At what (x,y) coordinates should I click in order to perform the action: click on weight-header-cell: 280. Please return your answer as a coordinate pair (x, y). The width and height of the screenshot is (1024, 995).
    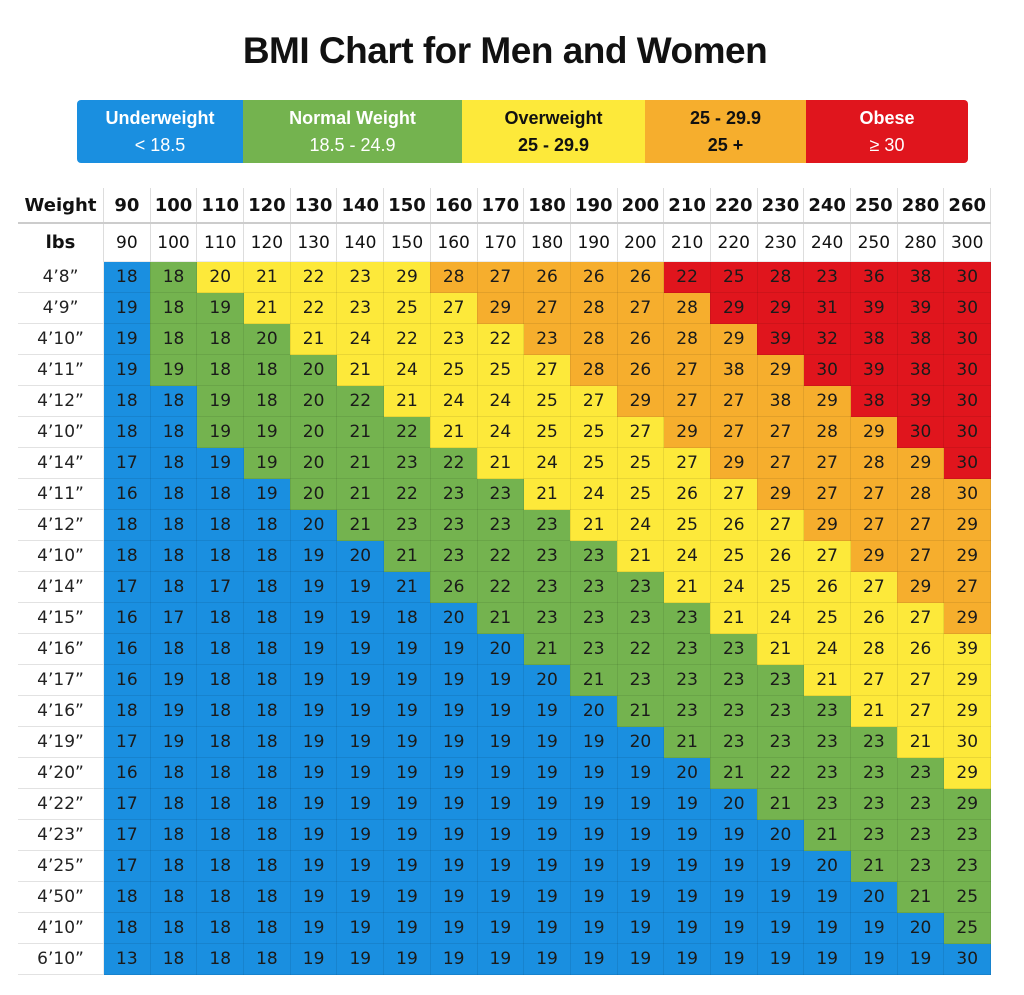
    Looking at the image, I should click on (921, 206).